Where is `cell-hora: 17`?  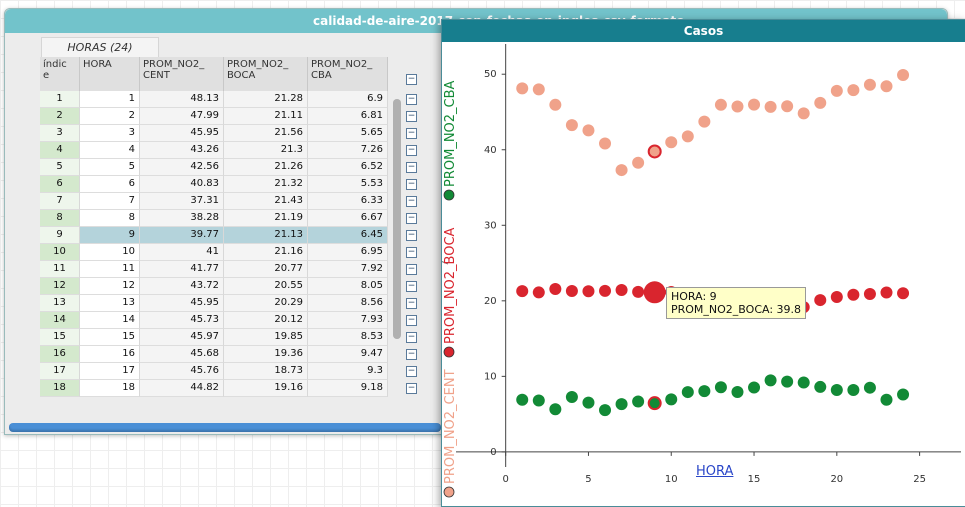
cell-hora: 17 is located at coordinates (110, 371).